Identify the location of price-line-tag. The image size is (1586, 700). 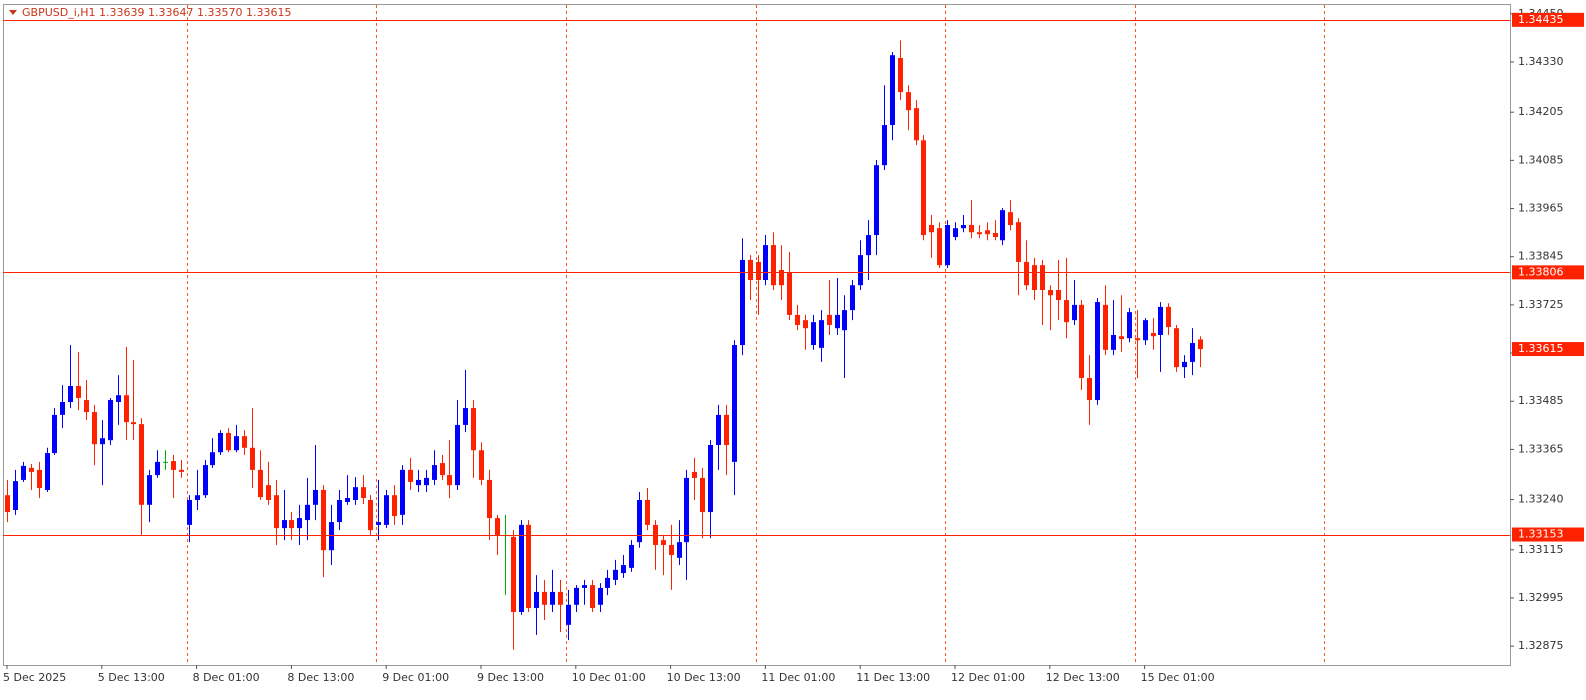
(1548, 19).